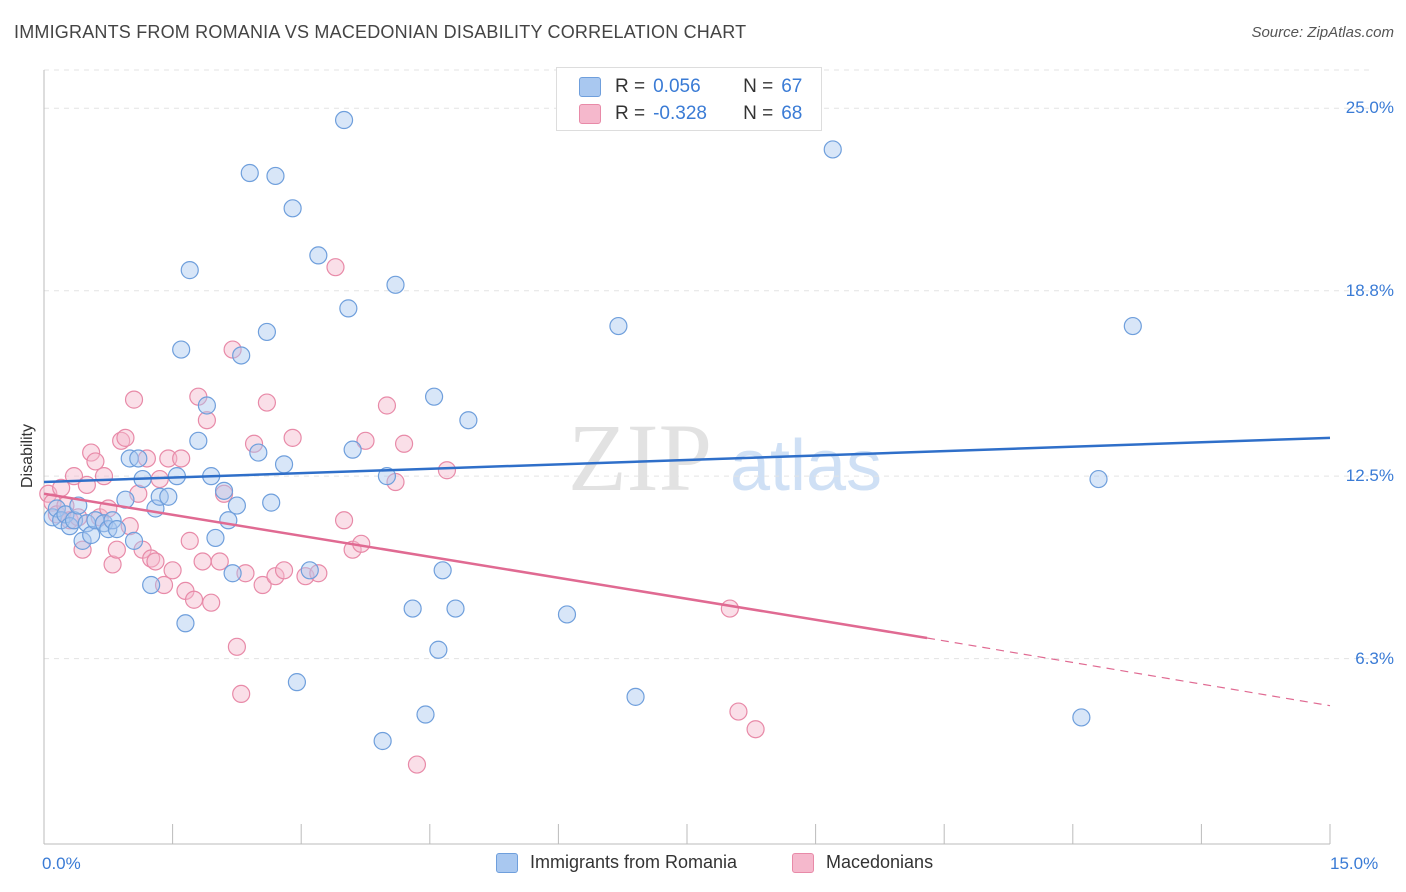 Image resolution: width=1406 pixels, height=892 pixels. I want to click on watermark-zip: ZIP, so click(640, 457).